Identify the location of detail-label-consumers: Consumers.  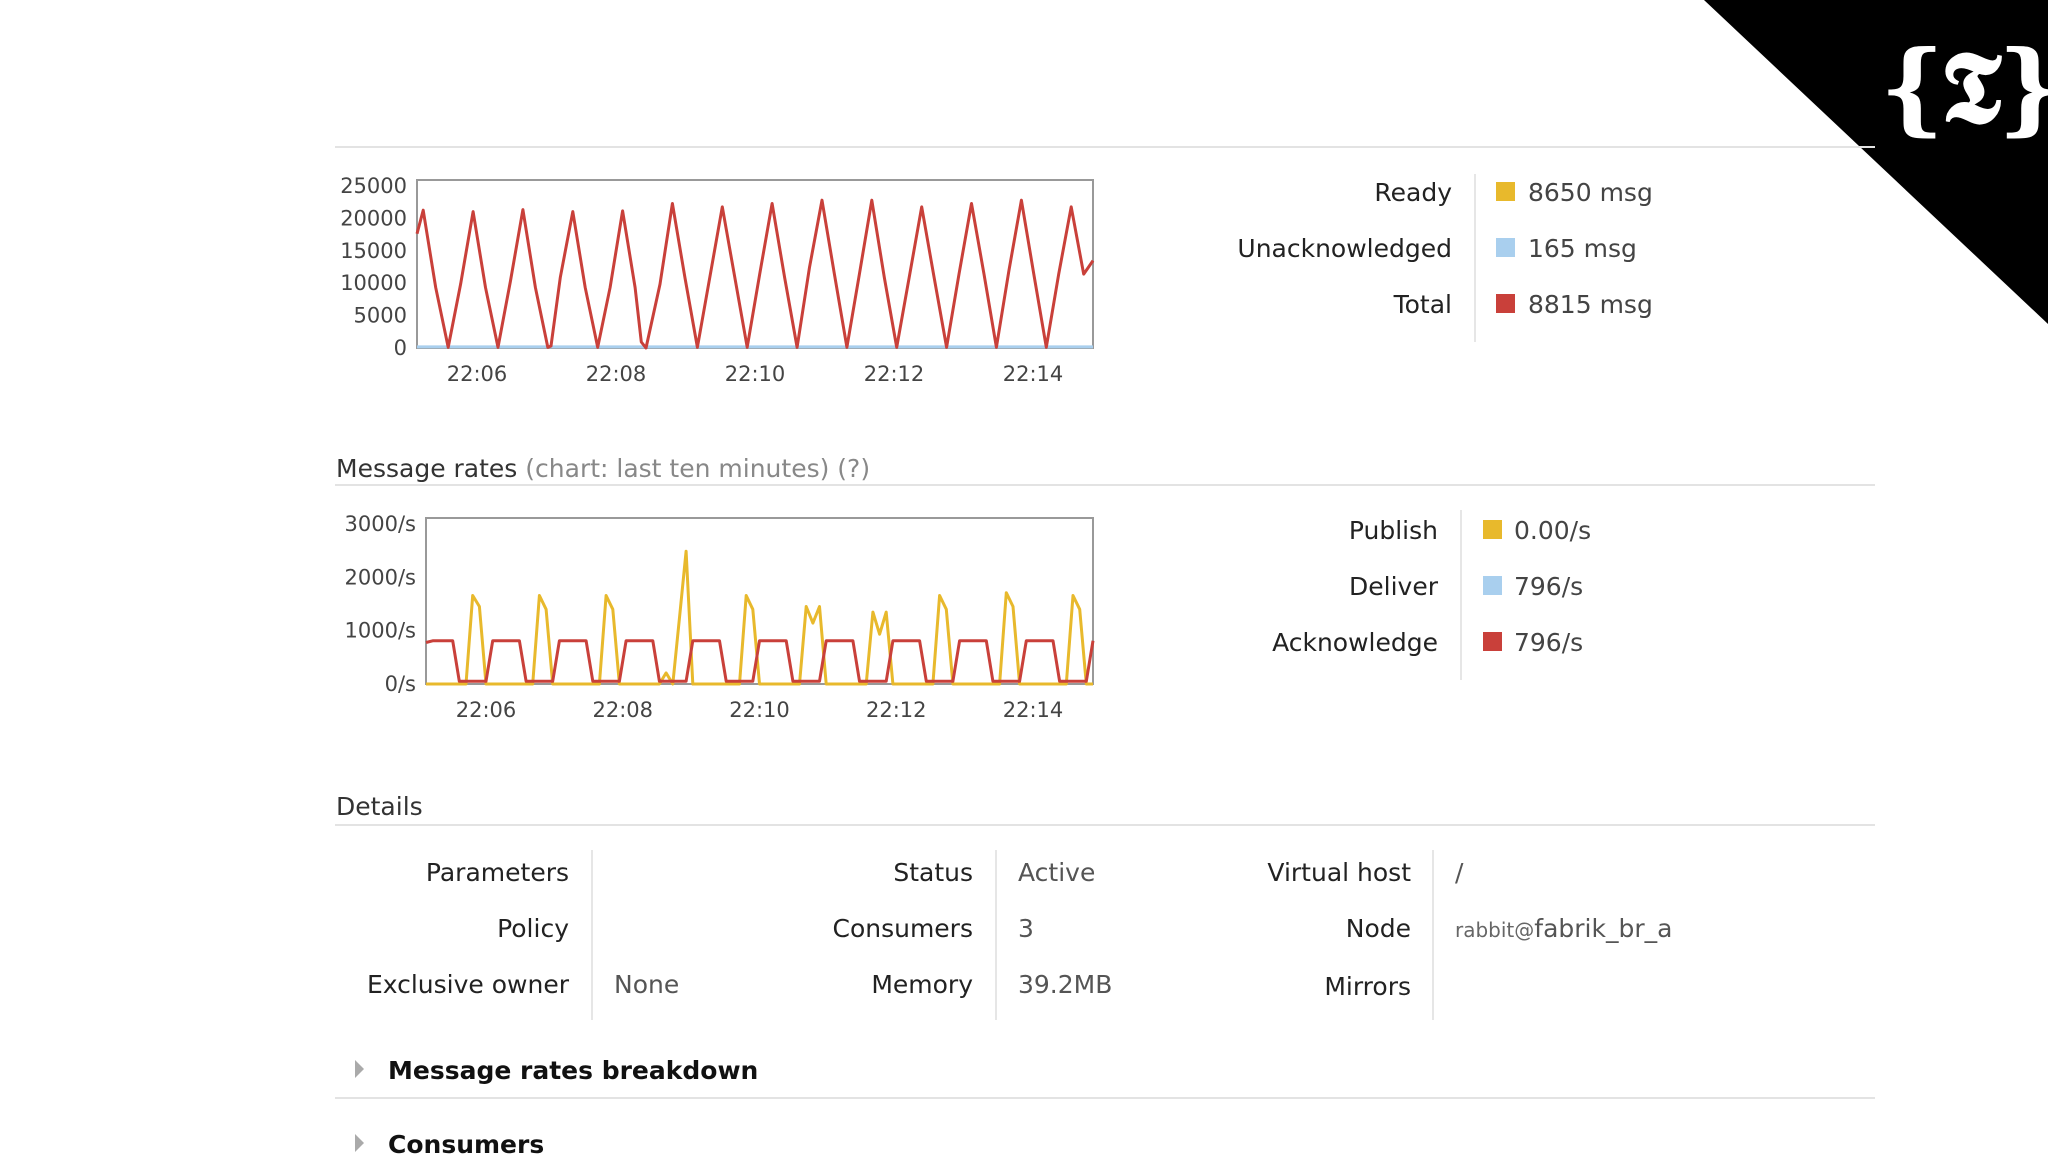
(902, 928).